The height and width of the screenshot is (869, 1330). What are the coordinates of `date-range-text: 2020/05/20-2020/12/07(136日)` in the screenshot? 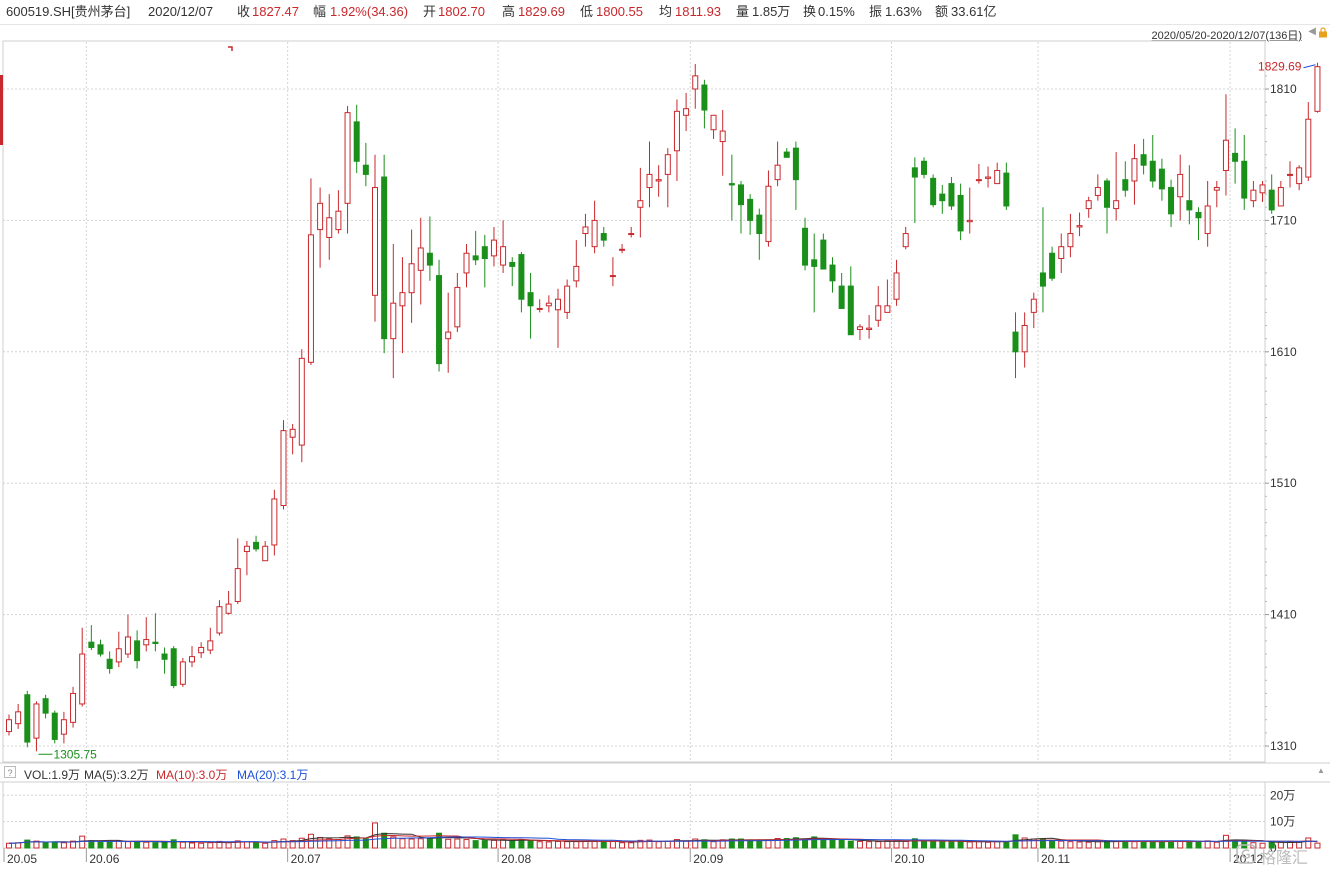 It's located at (1226, 36).